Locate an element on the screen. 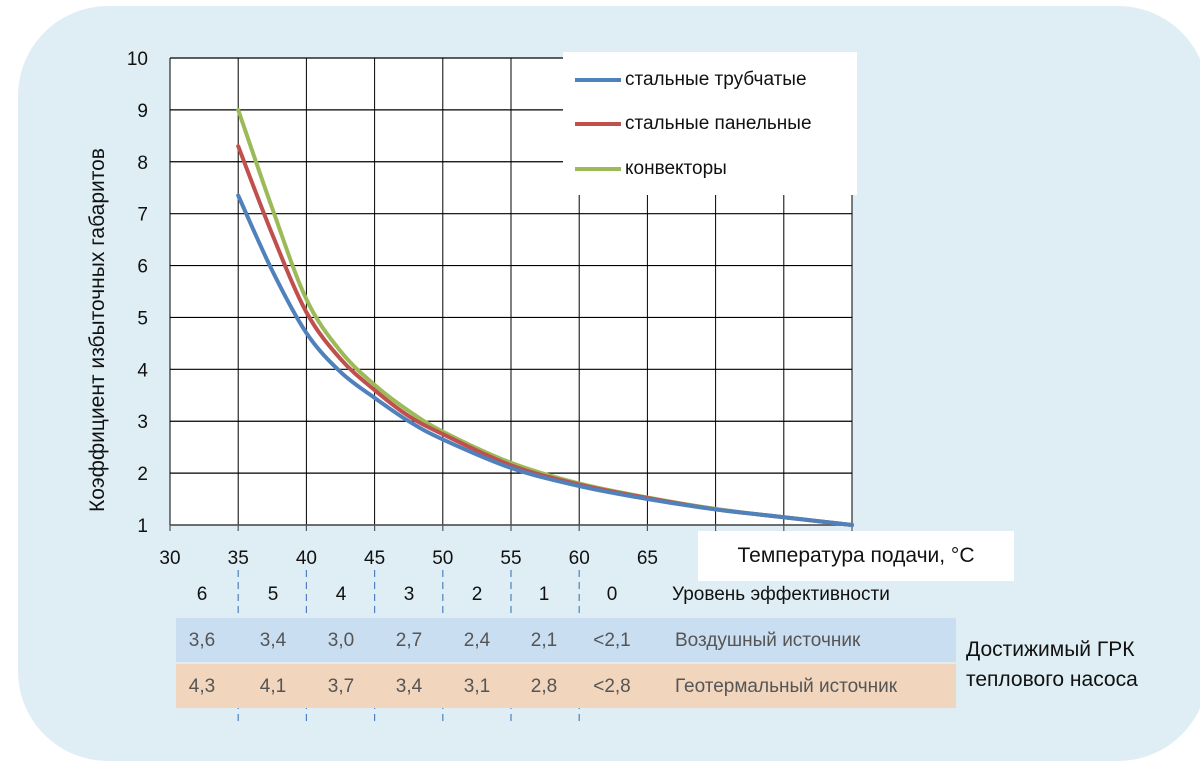 The width and height of the screenshot is (1200, 775). level-cell: 0 is located at coordinates (612, 594).